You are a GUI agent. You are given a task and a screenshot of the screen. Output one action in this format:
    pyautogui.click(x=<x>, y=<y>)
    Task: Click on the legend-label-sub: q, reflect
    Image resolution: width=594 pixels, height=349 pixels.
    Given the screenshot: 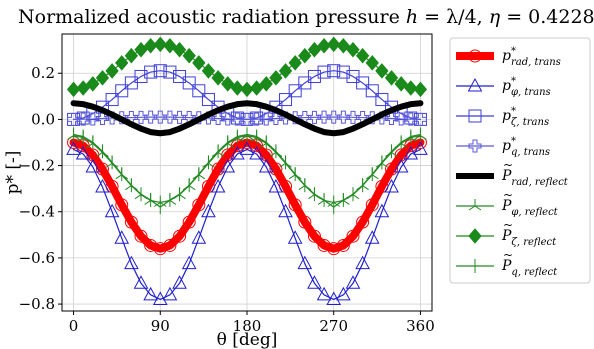 What is the action you would take?
    pyautogui.click(x=534, y=272)
    